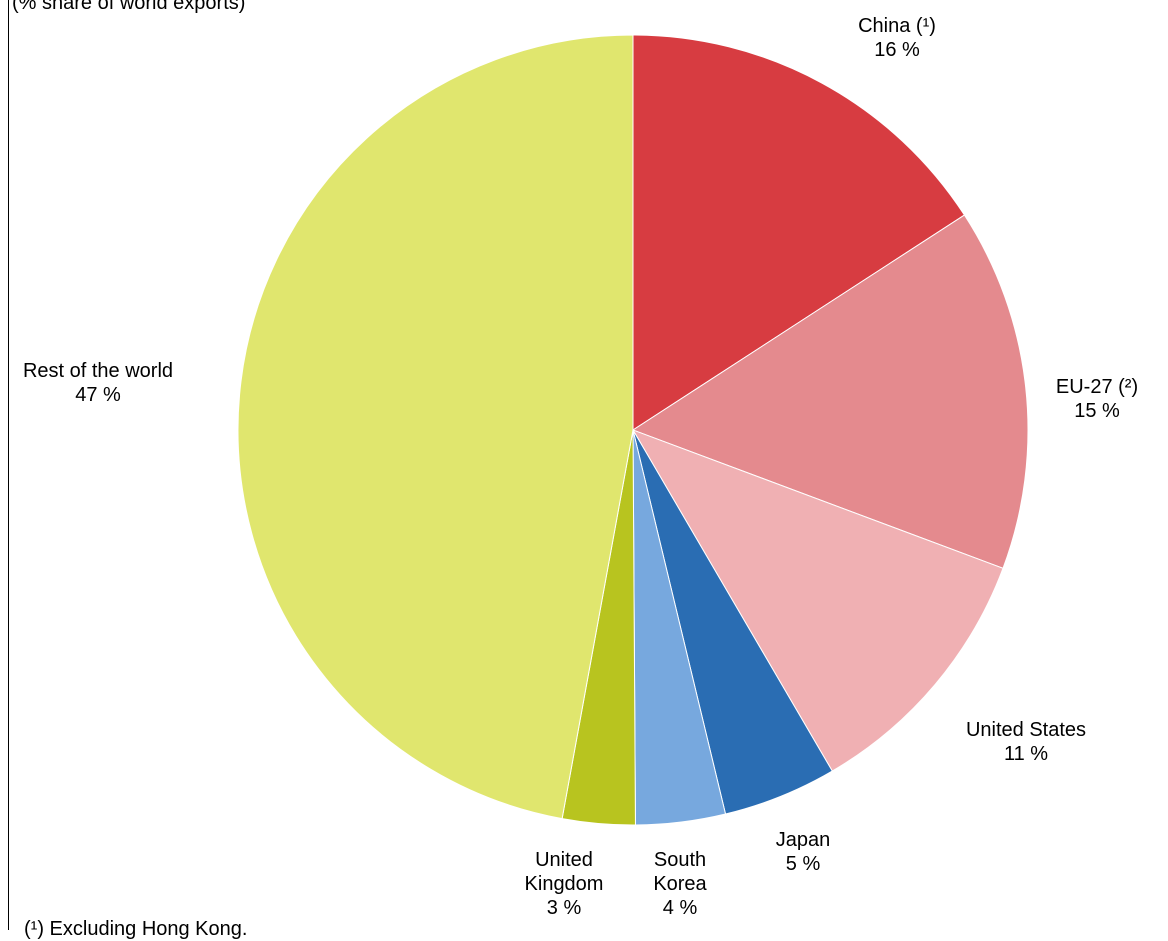 Image resolution: width=1168 pixels, height=941 pixels. I want to click on pie-label-text-united-kingdom: Kingdom, so click(564, 884).